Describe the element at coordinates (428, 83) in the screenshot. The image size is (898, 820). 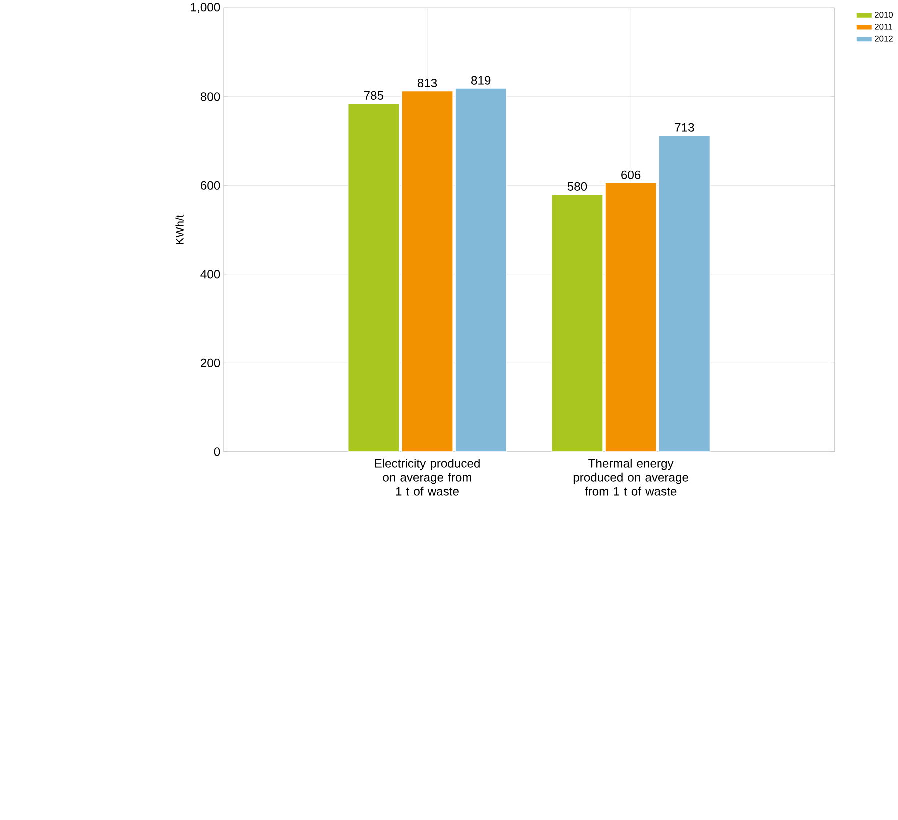
I see `data-label: 813` at that location.